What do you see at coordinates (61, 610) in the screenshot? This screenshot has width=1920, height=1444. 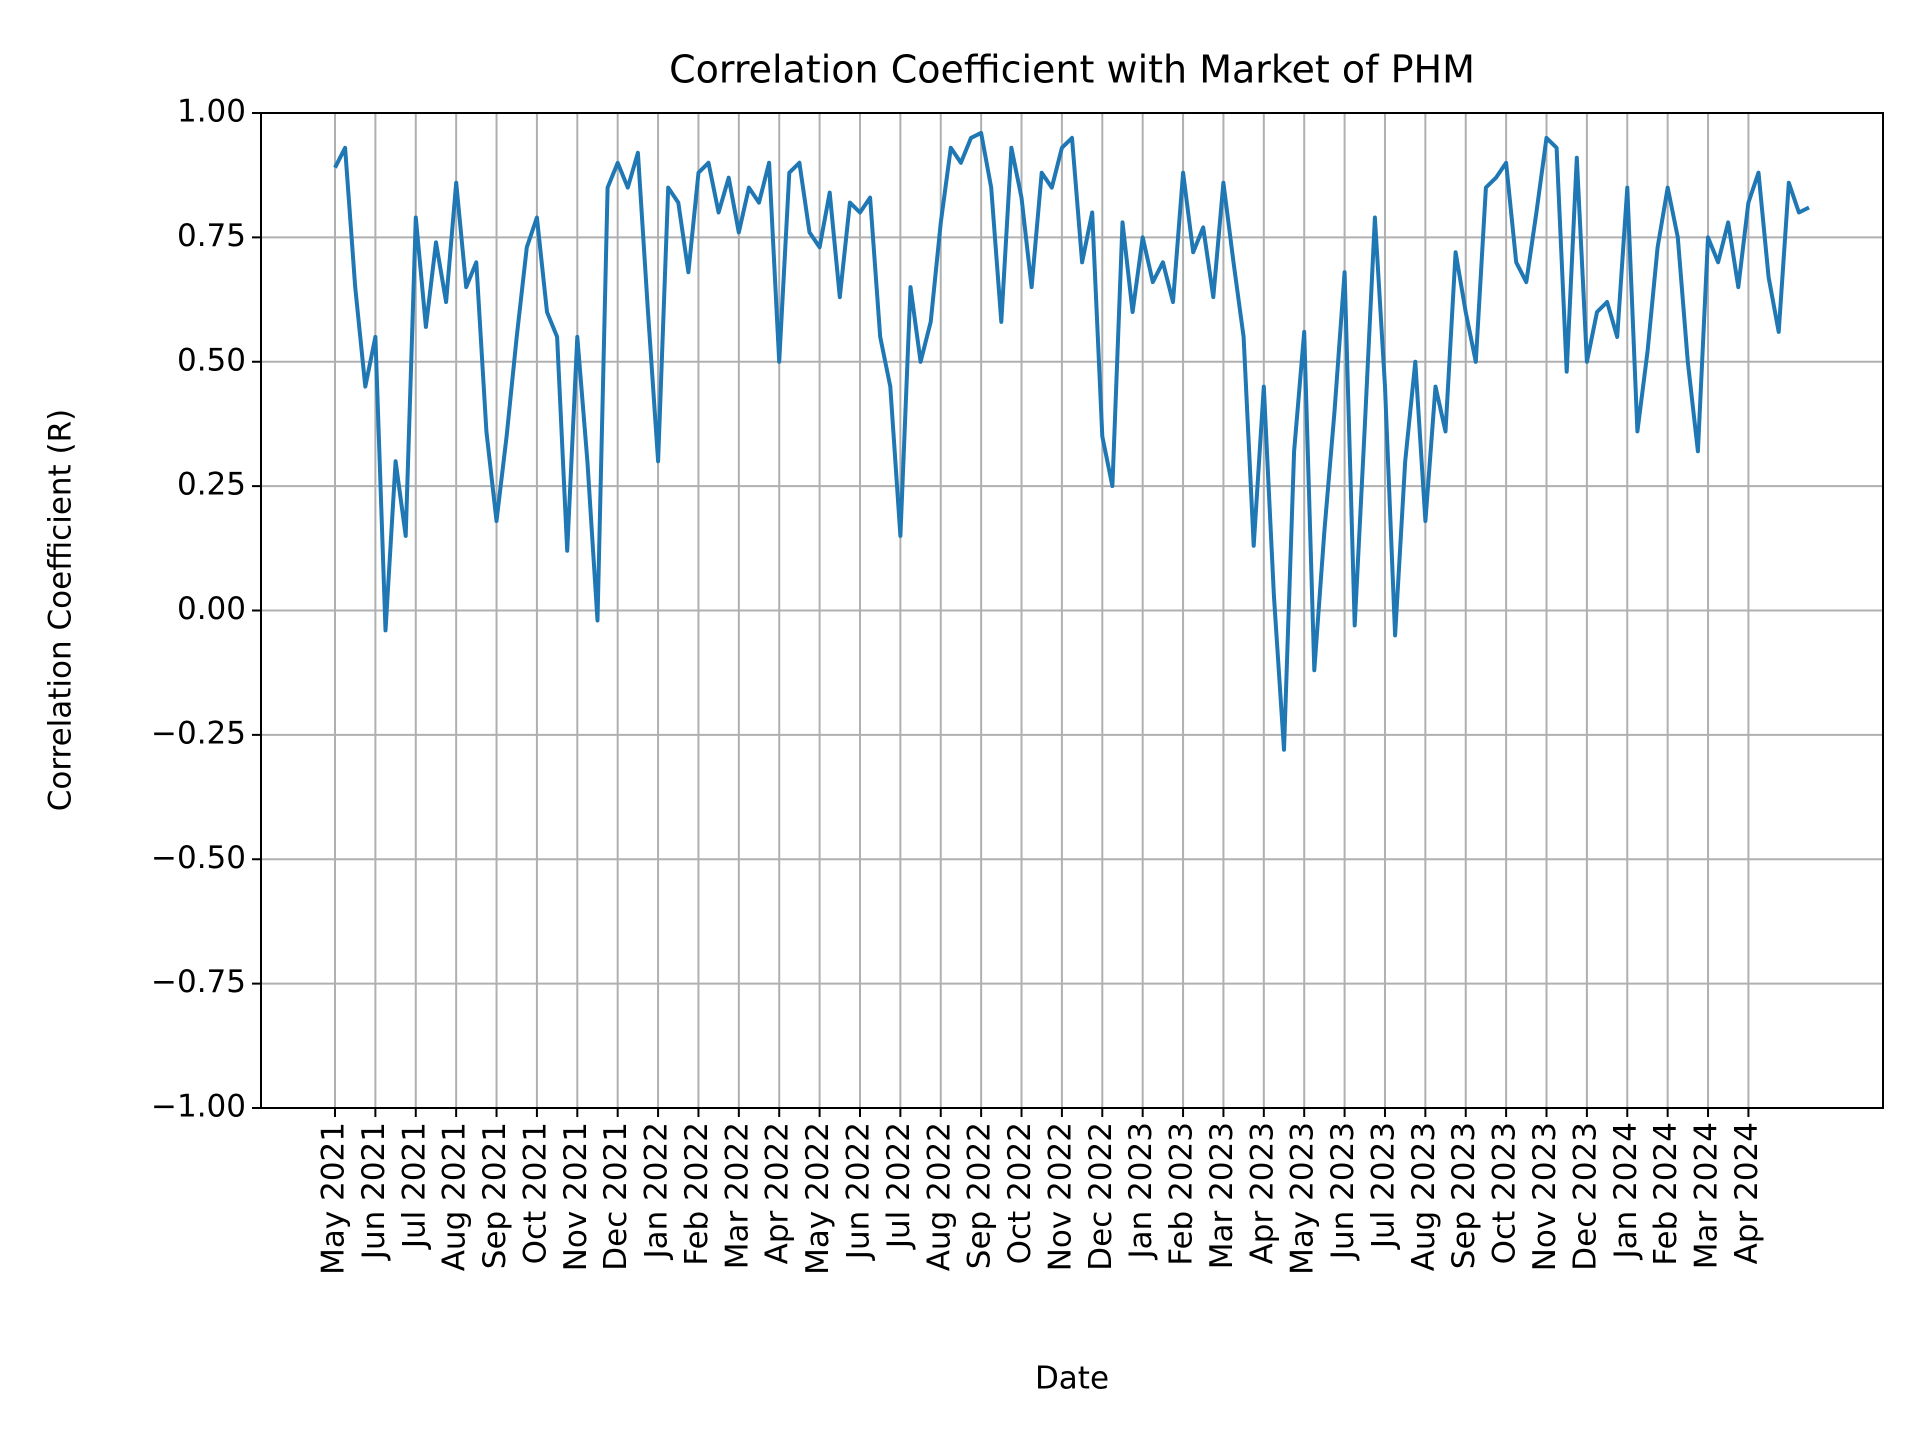 I see `y-axis-label: Correlation Coefficient (R)` at bounding box center [61, 610].